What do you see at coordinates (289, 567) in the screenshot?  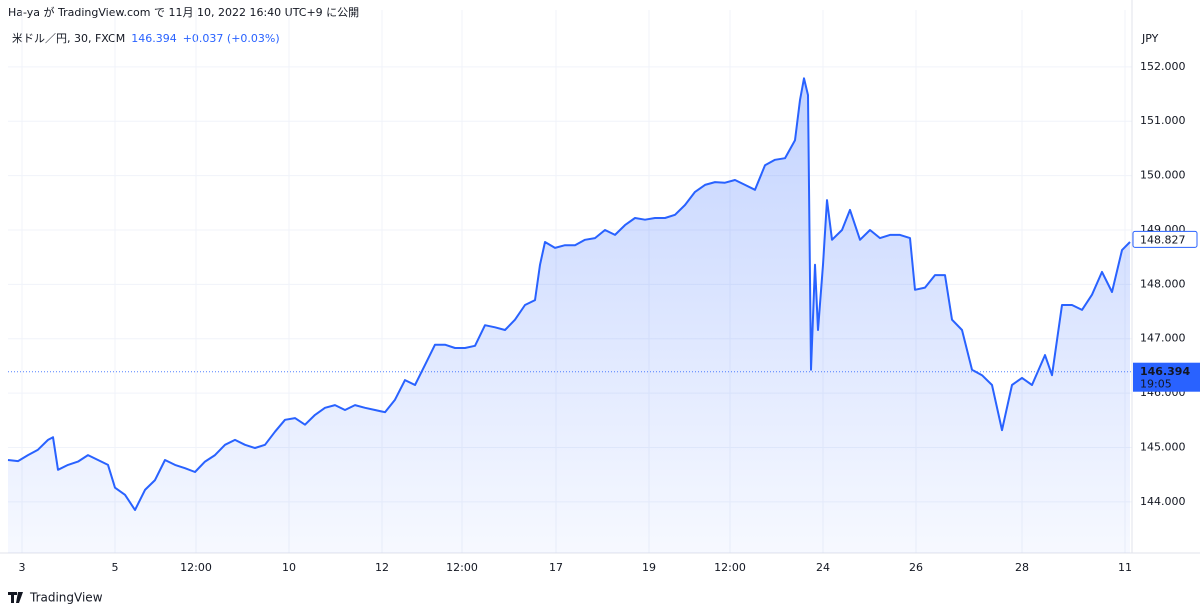 I see `x-tick-label: 10` at bounding box center [289, 567].